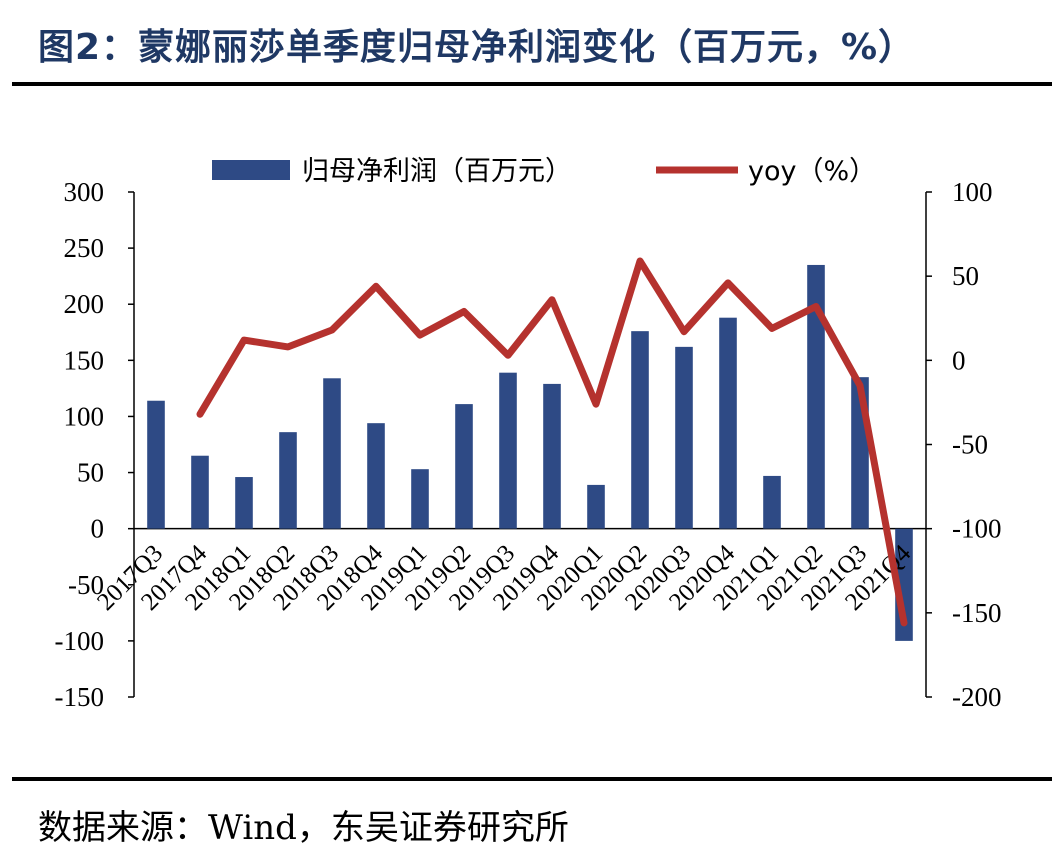  I want to click on bar-2018Q1, so click(244, 503).